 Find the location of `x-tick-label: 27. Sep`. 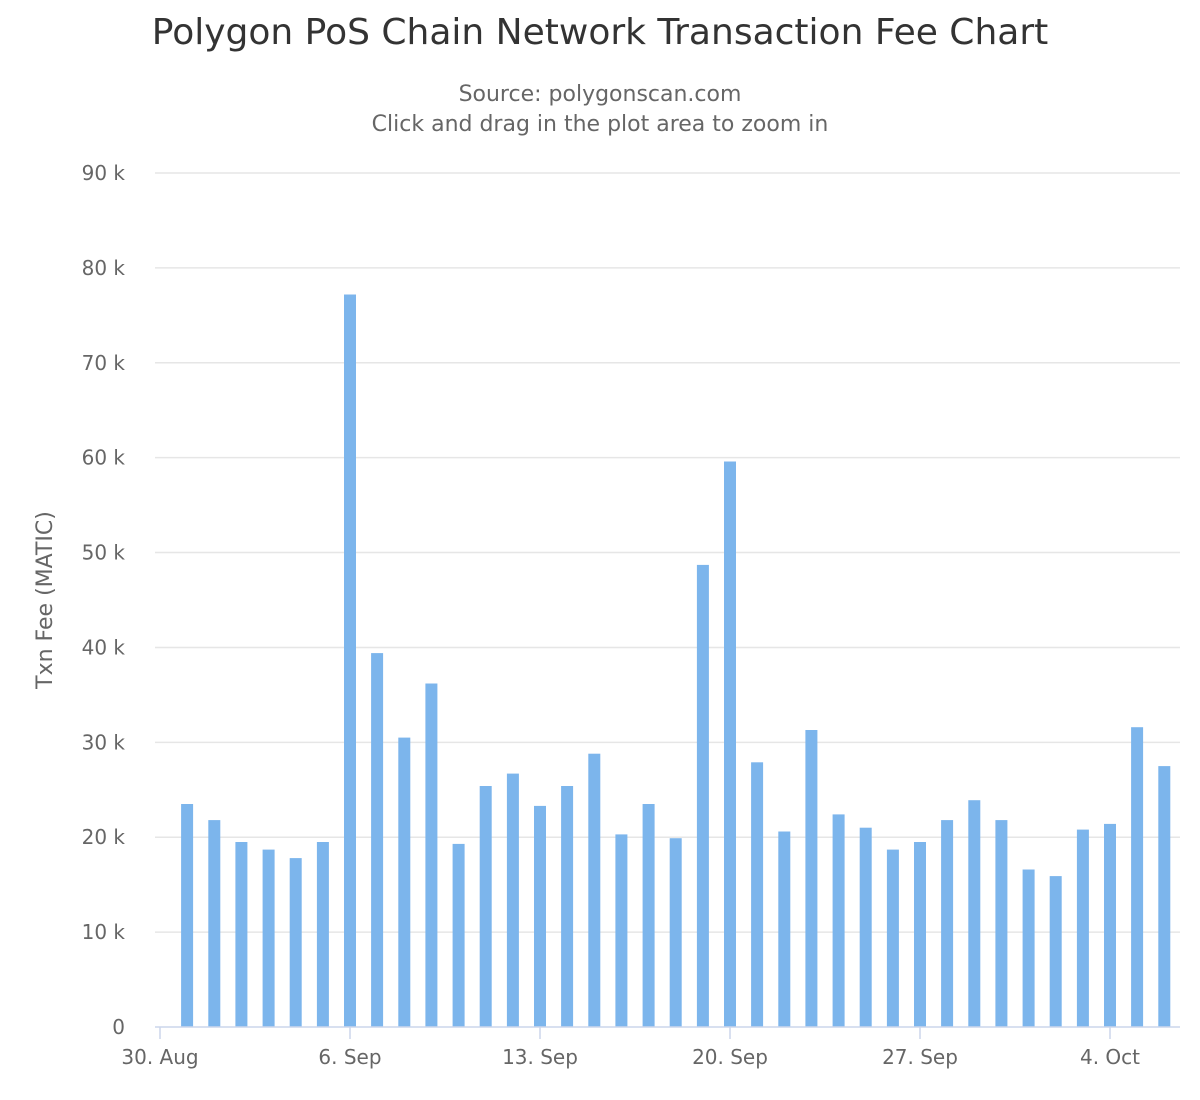

x-tick-label: 27. Sep is located at coordinates (920, 1057).